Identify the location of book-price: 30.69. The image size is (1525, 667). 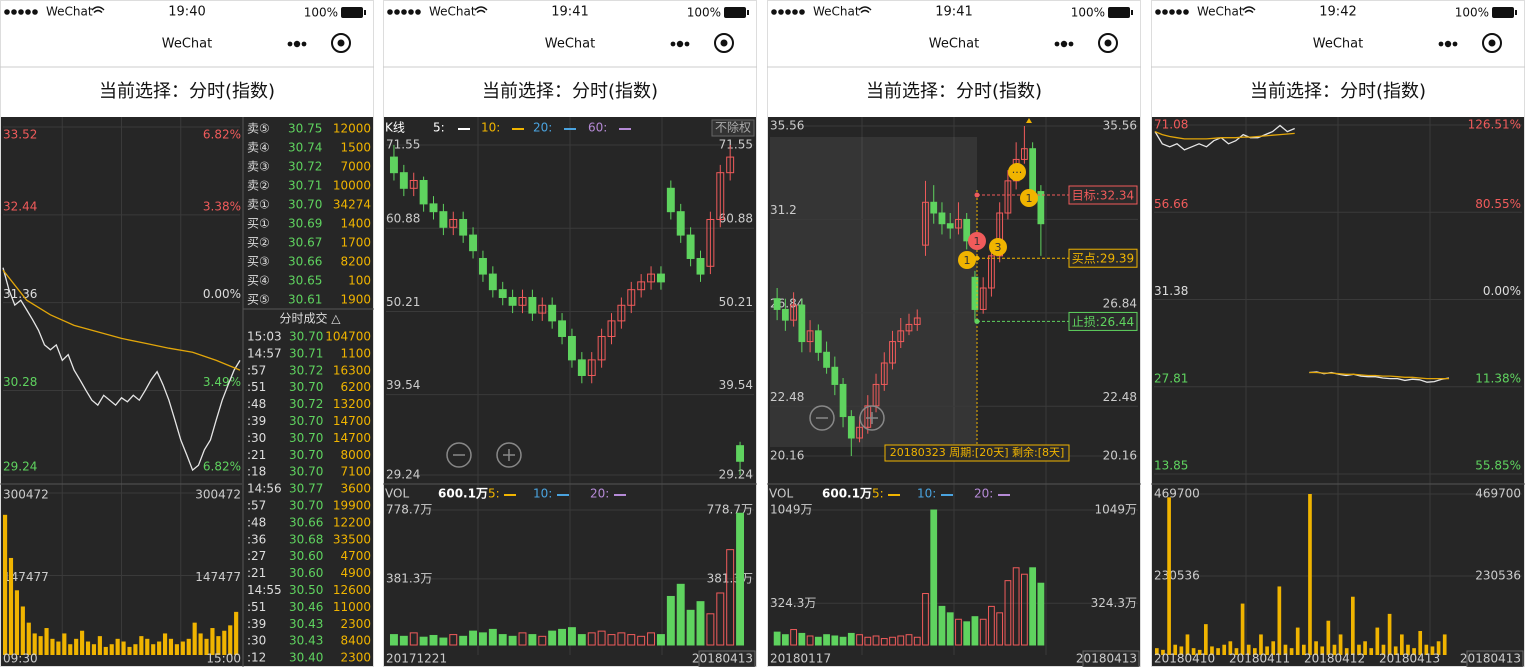
(305, 224).